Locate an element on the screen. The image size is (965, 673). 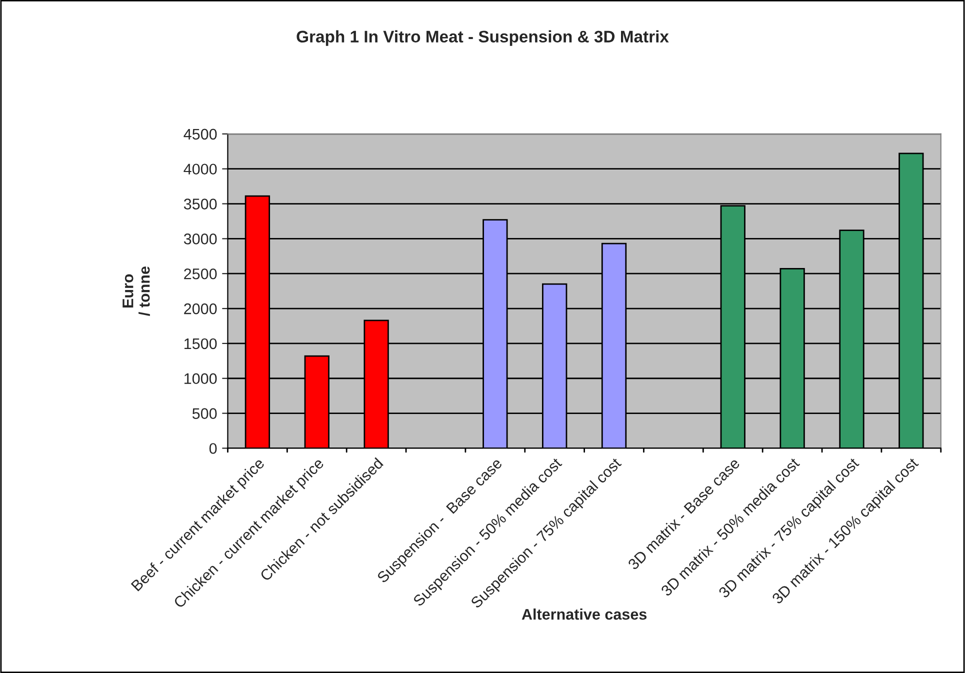
y-tick-label: 4500 is located at coordinates (200, 134).